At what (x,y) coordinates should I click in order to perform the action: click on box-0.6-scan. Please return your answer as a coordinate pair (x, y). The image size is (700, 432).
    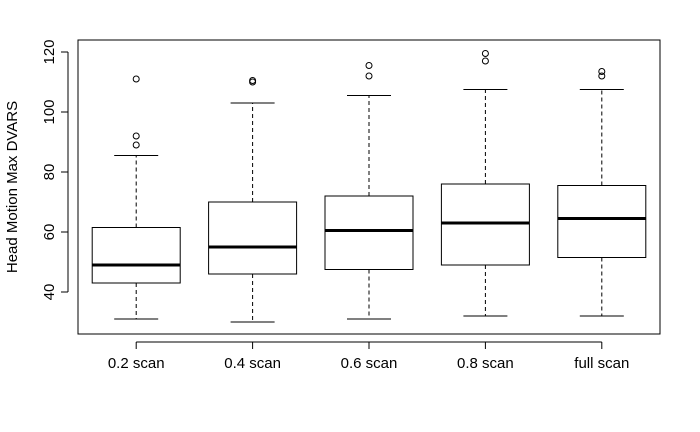
    Looking at the image, I should click on (369, 191).